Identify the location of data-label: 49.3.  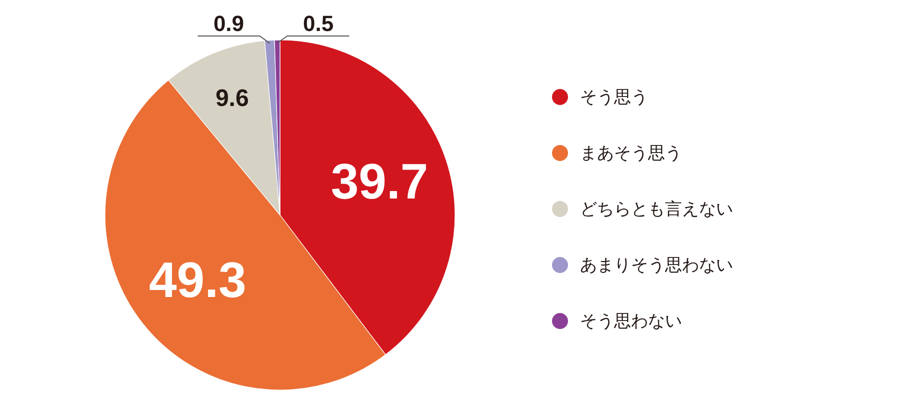
(197, 280).